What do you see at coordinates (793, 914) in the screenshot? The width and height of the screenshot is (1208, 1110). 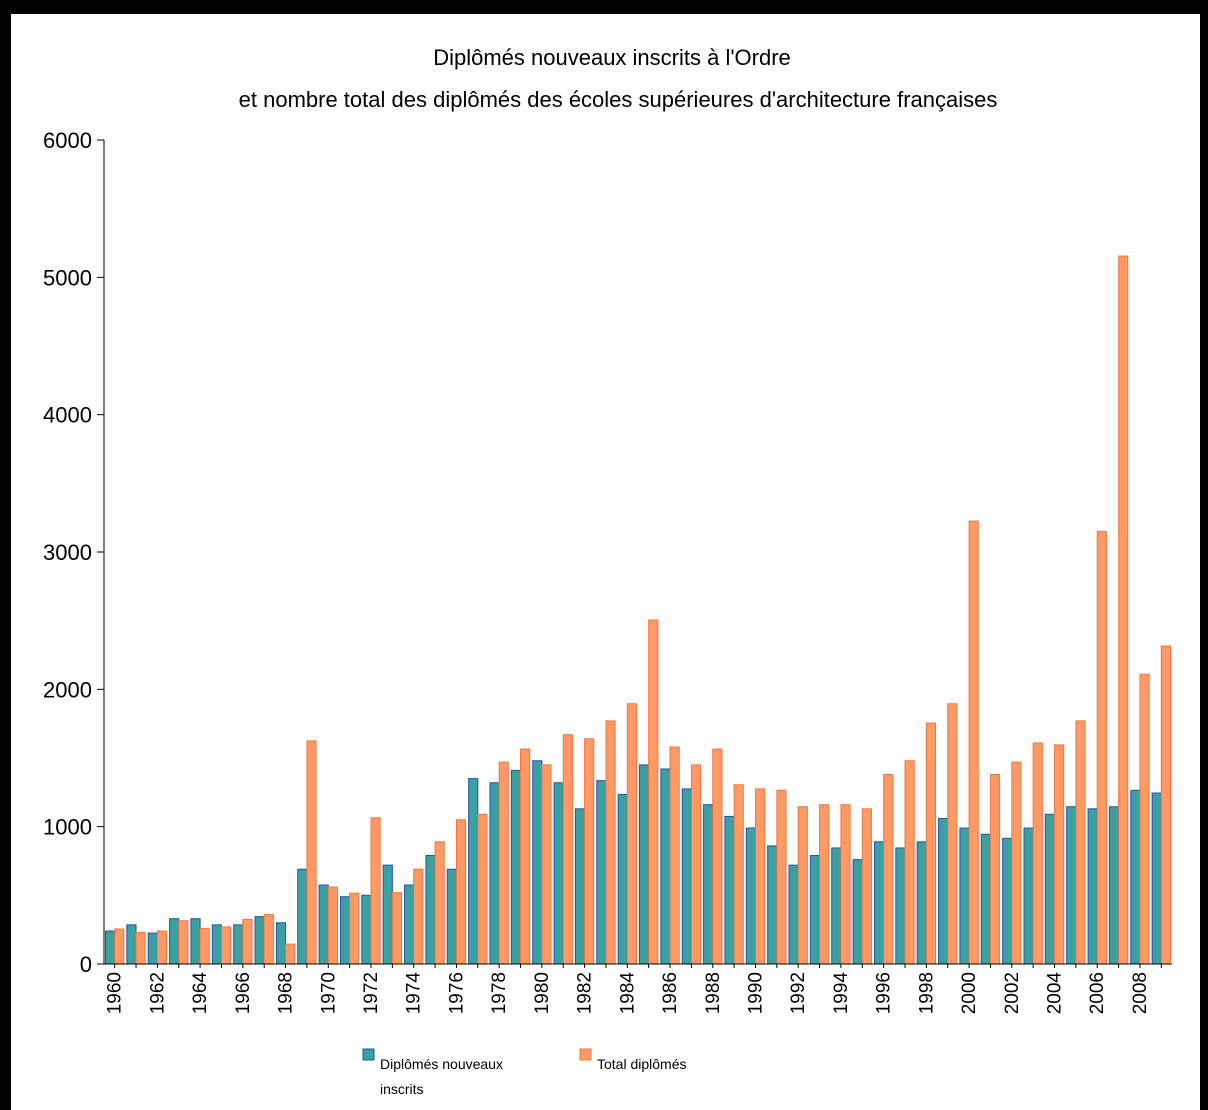 I see `bar-nouveaux-inscrits-1992` at bounding box center [793, 914].